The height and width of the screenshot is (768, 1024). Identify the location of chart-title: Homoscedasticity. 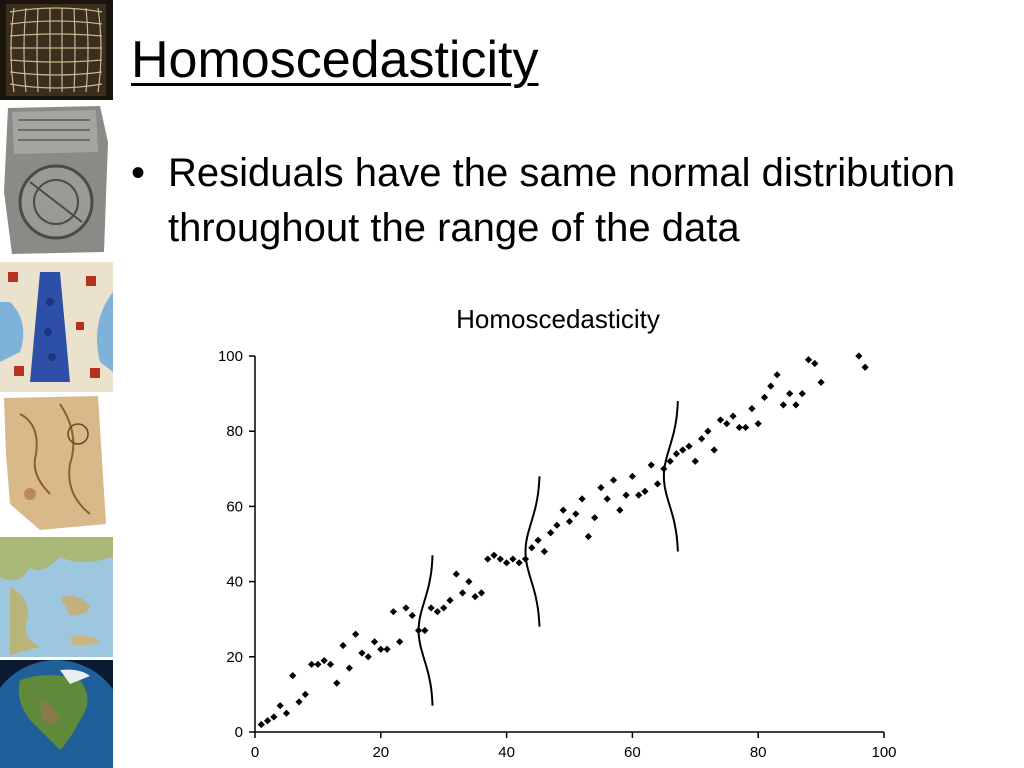
(558, 319).